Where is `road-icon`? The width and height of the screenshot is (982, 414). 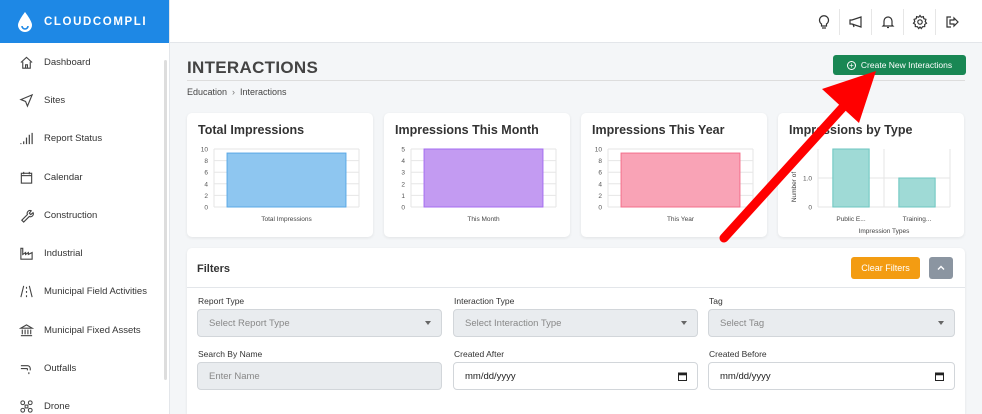 road-icon is located at coordinates (26, 292).